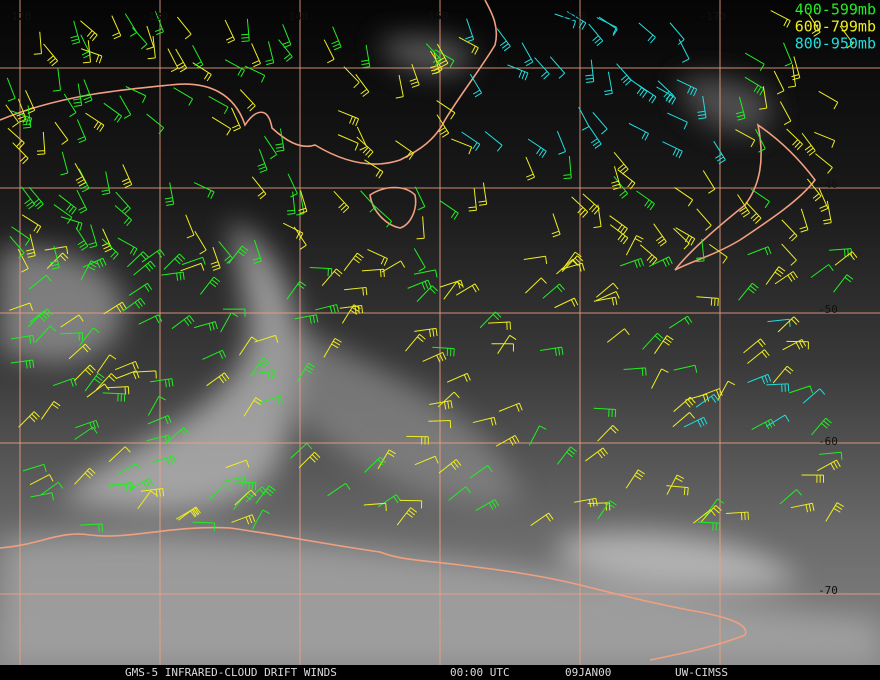 The height and width of the screenshot is (680, 880). What do you see at coordinates (828, 387) in the screenshot?
I see `latitude-labels: -40 -50 -60 -70` at bounding box center [828, 387].